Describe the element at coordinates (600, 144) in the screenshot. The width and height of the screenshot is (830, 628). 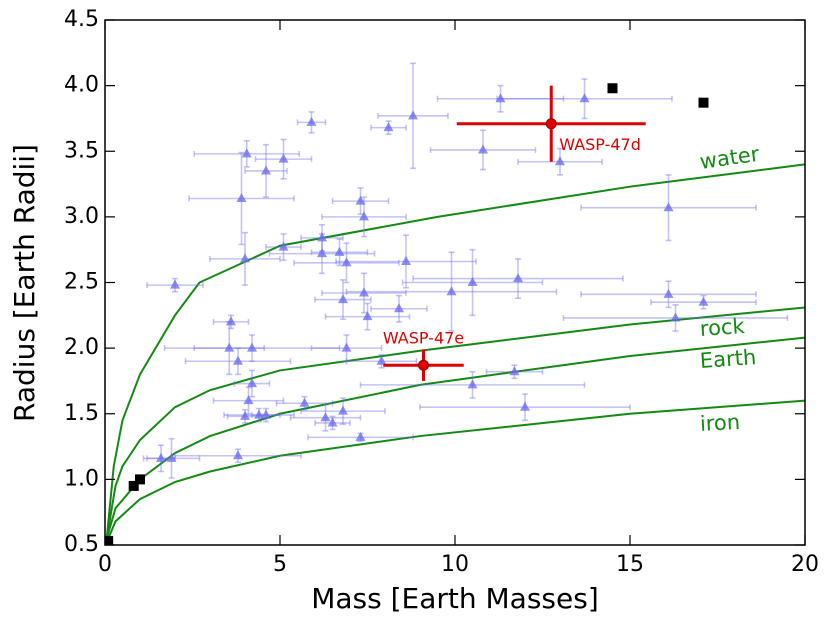
I see `point-label: WASP-47d` at that location.